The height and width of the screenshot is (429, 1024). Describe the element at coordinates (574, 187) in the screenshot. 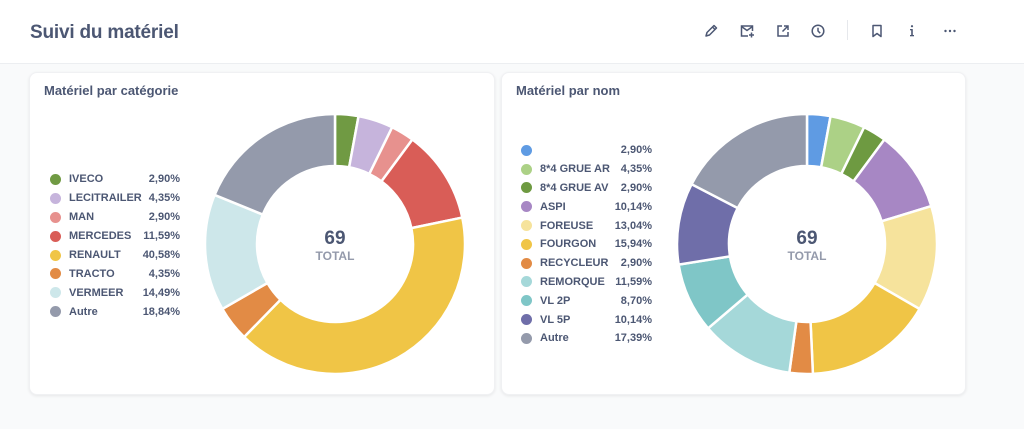

I see `legend-label: 8*4 GRUE AV` at that location.